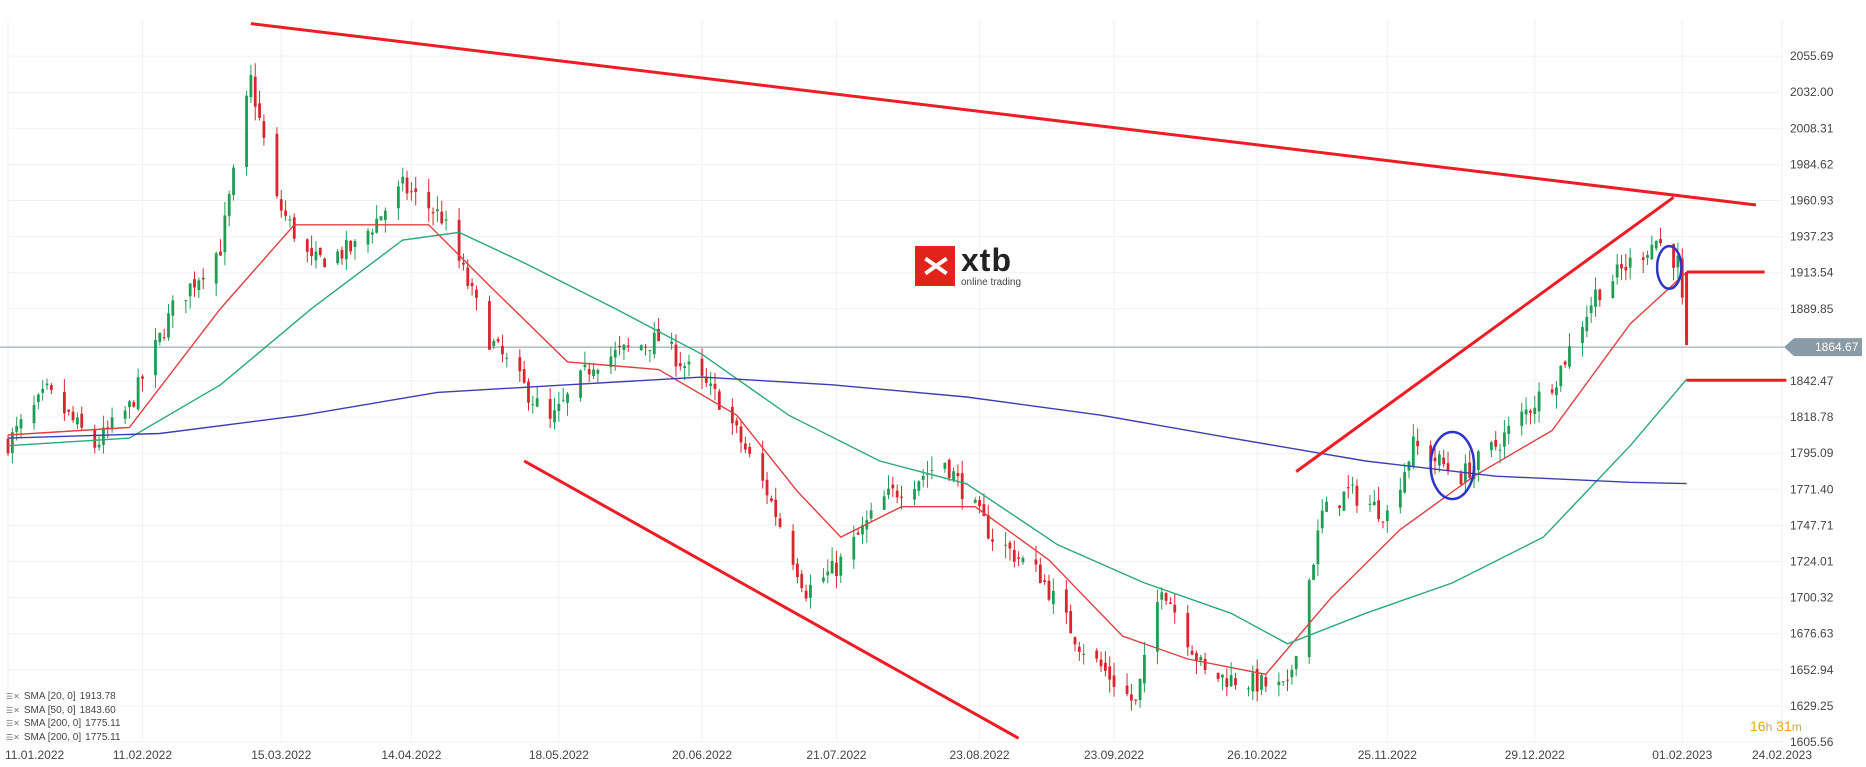 The width and height of the screenshot is (1866, 767). Describe the element at coordinates (1812, 525) in the screenshot. I see `y-tick-label: 1747.71` at that location.